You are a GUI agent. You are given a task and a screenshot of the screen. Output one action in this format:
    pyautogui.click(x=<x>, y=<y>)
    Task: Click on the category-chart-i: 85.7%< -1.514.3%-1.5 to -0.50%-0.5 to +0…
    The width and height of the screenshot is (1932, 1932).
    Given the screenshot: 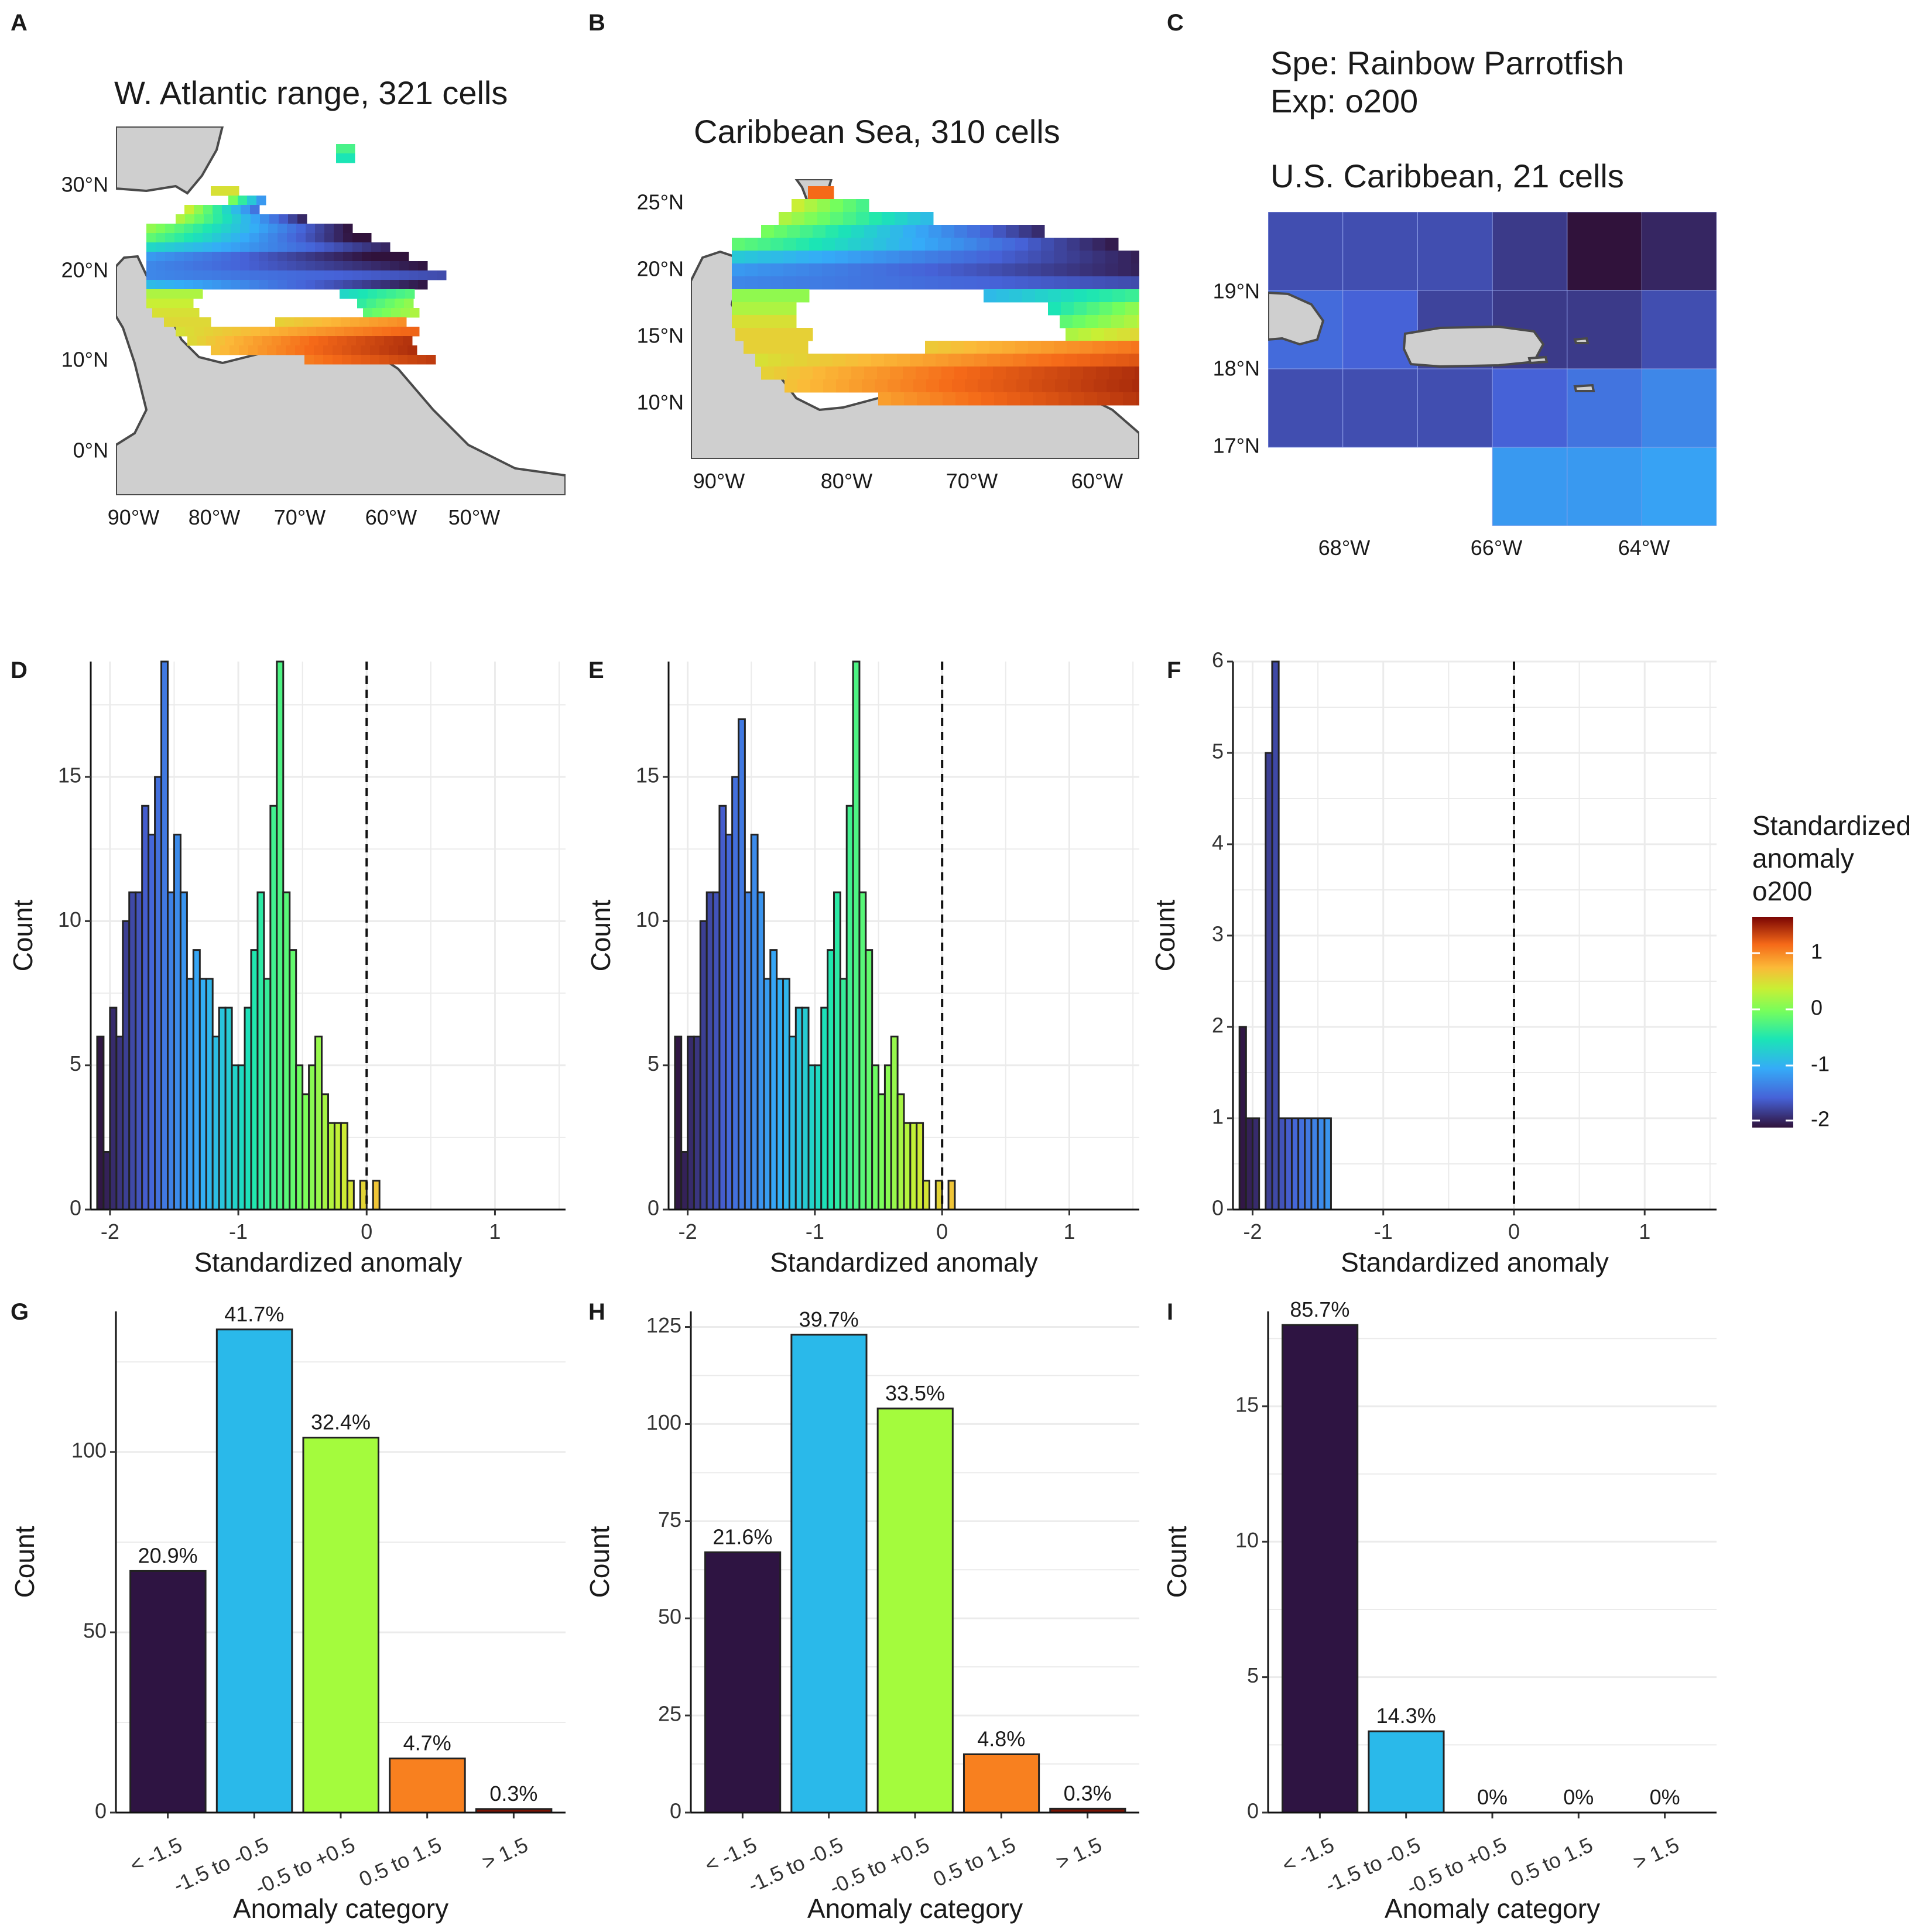 What is the action you would take?
    pyautogui.click(x=1439, y=1610)
    